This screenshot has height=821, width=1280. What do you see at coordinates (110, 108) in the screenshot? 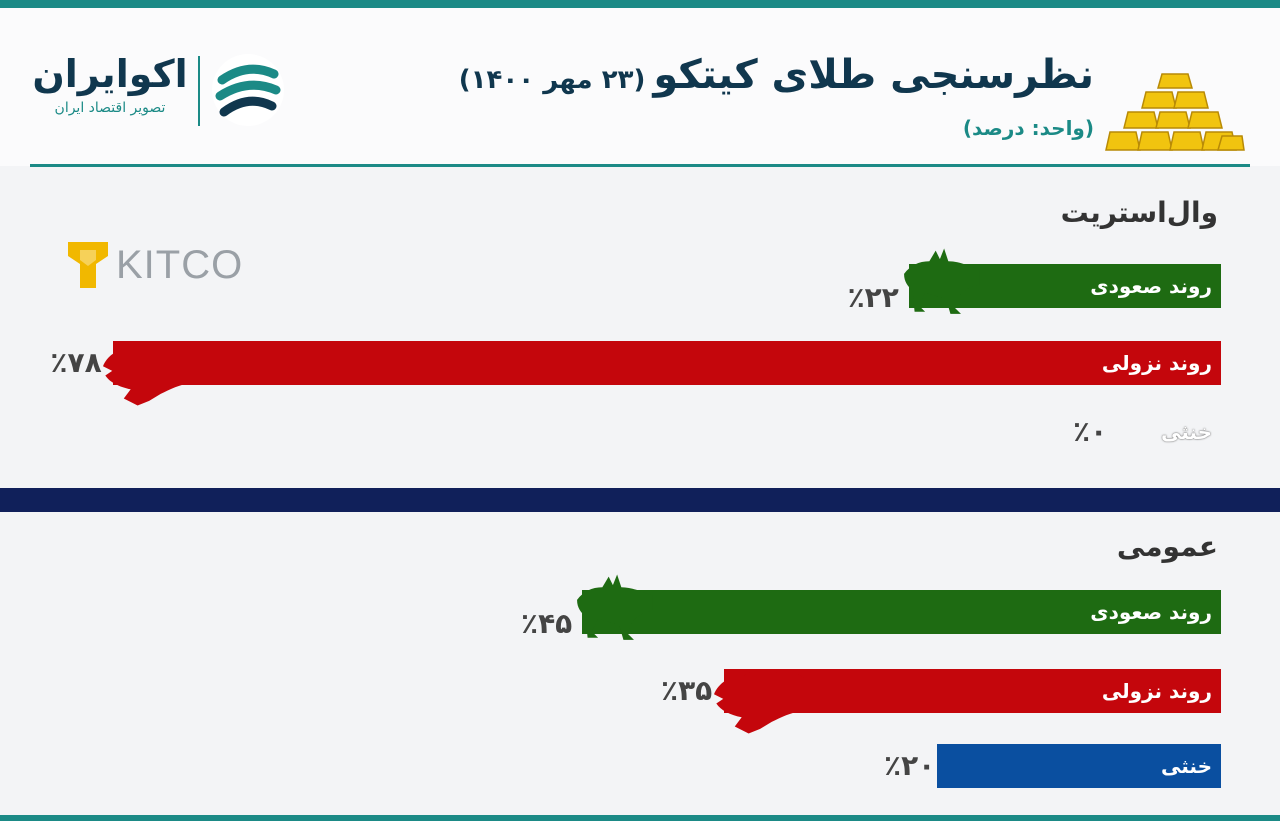
I see `brand-tagline: تصویر اقتصاد ایران` at bounding box center [110, 108].